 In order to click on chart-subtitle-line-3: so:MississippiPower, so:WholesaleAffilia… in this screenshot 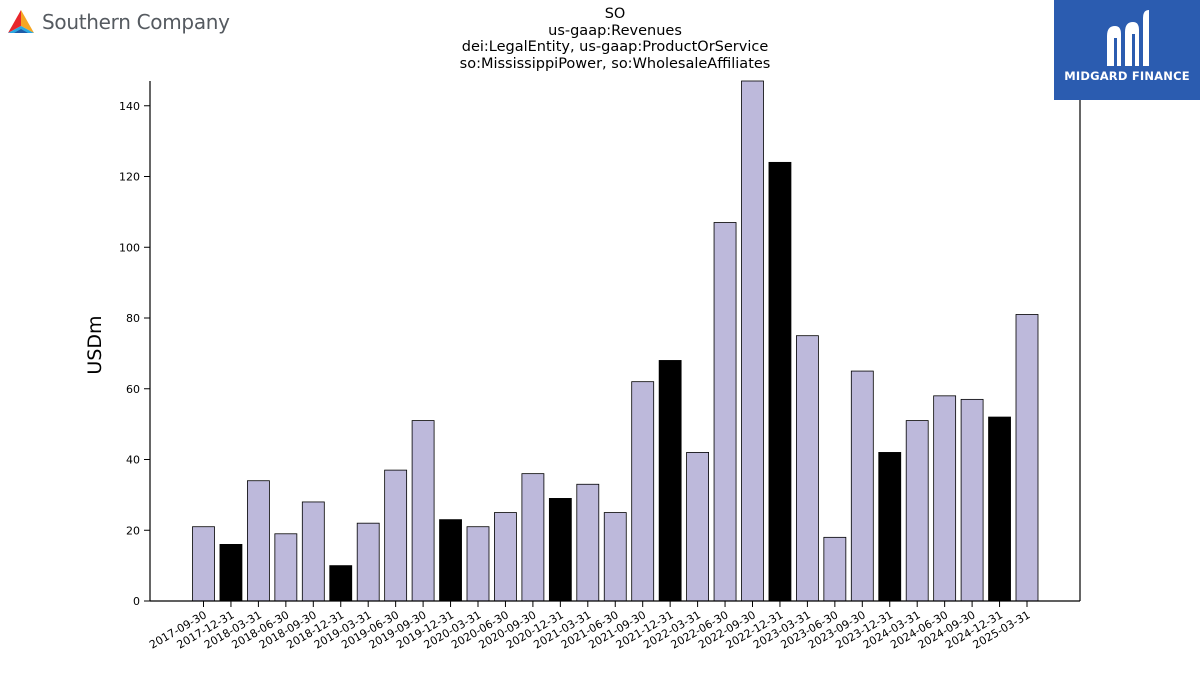, I will do `click(615, 63)`.